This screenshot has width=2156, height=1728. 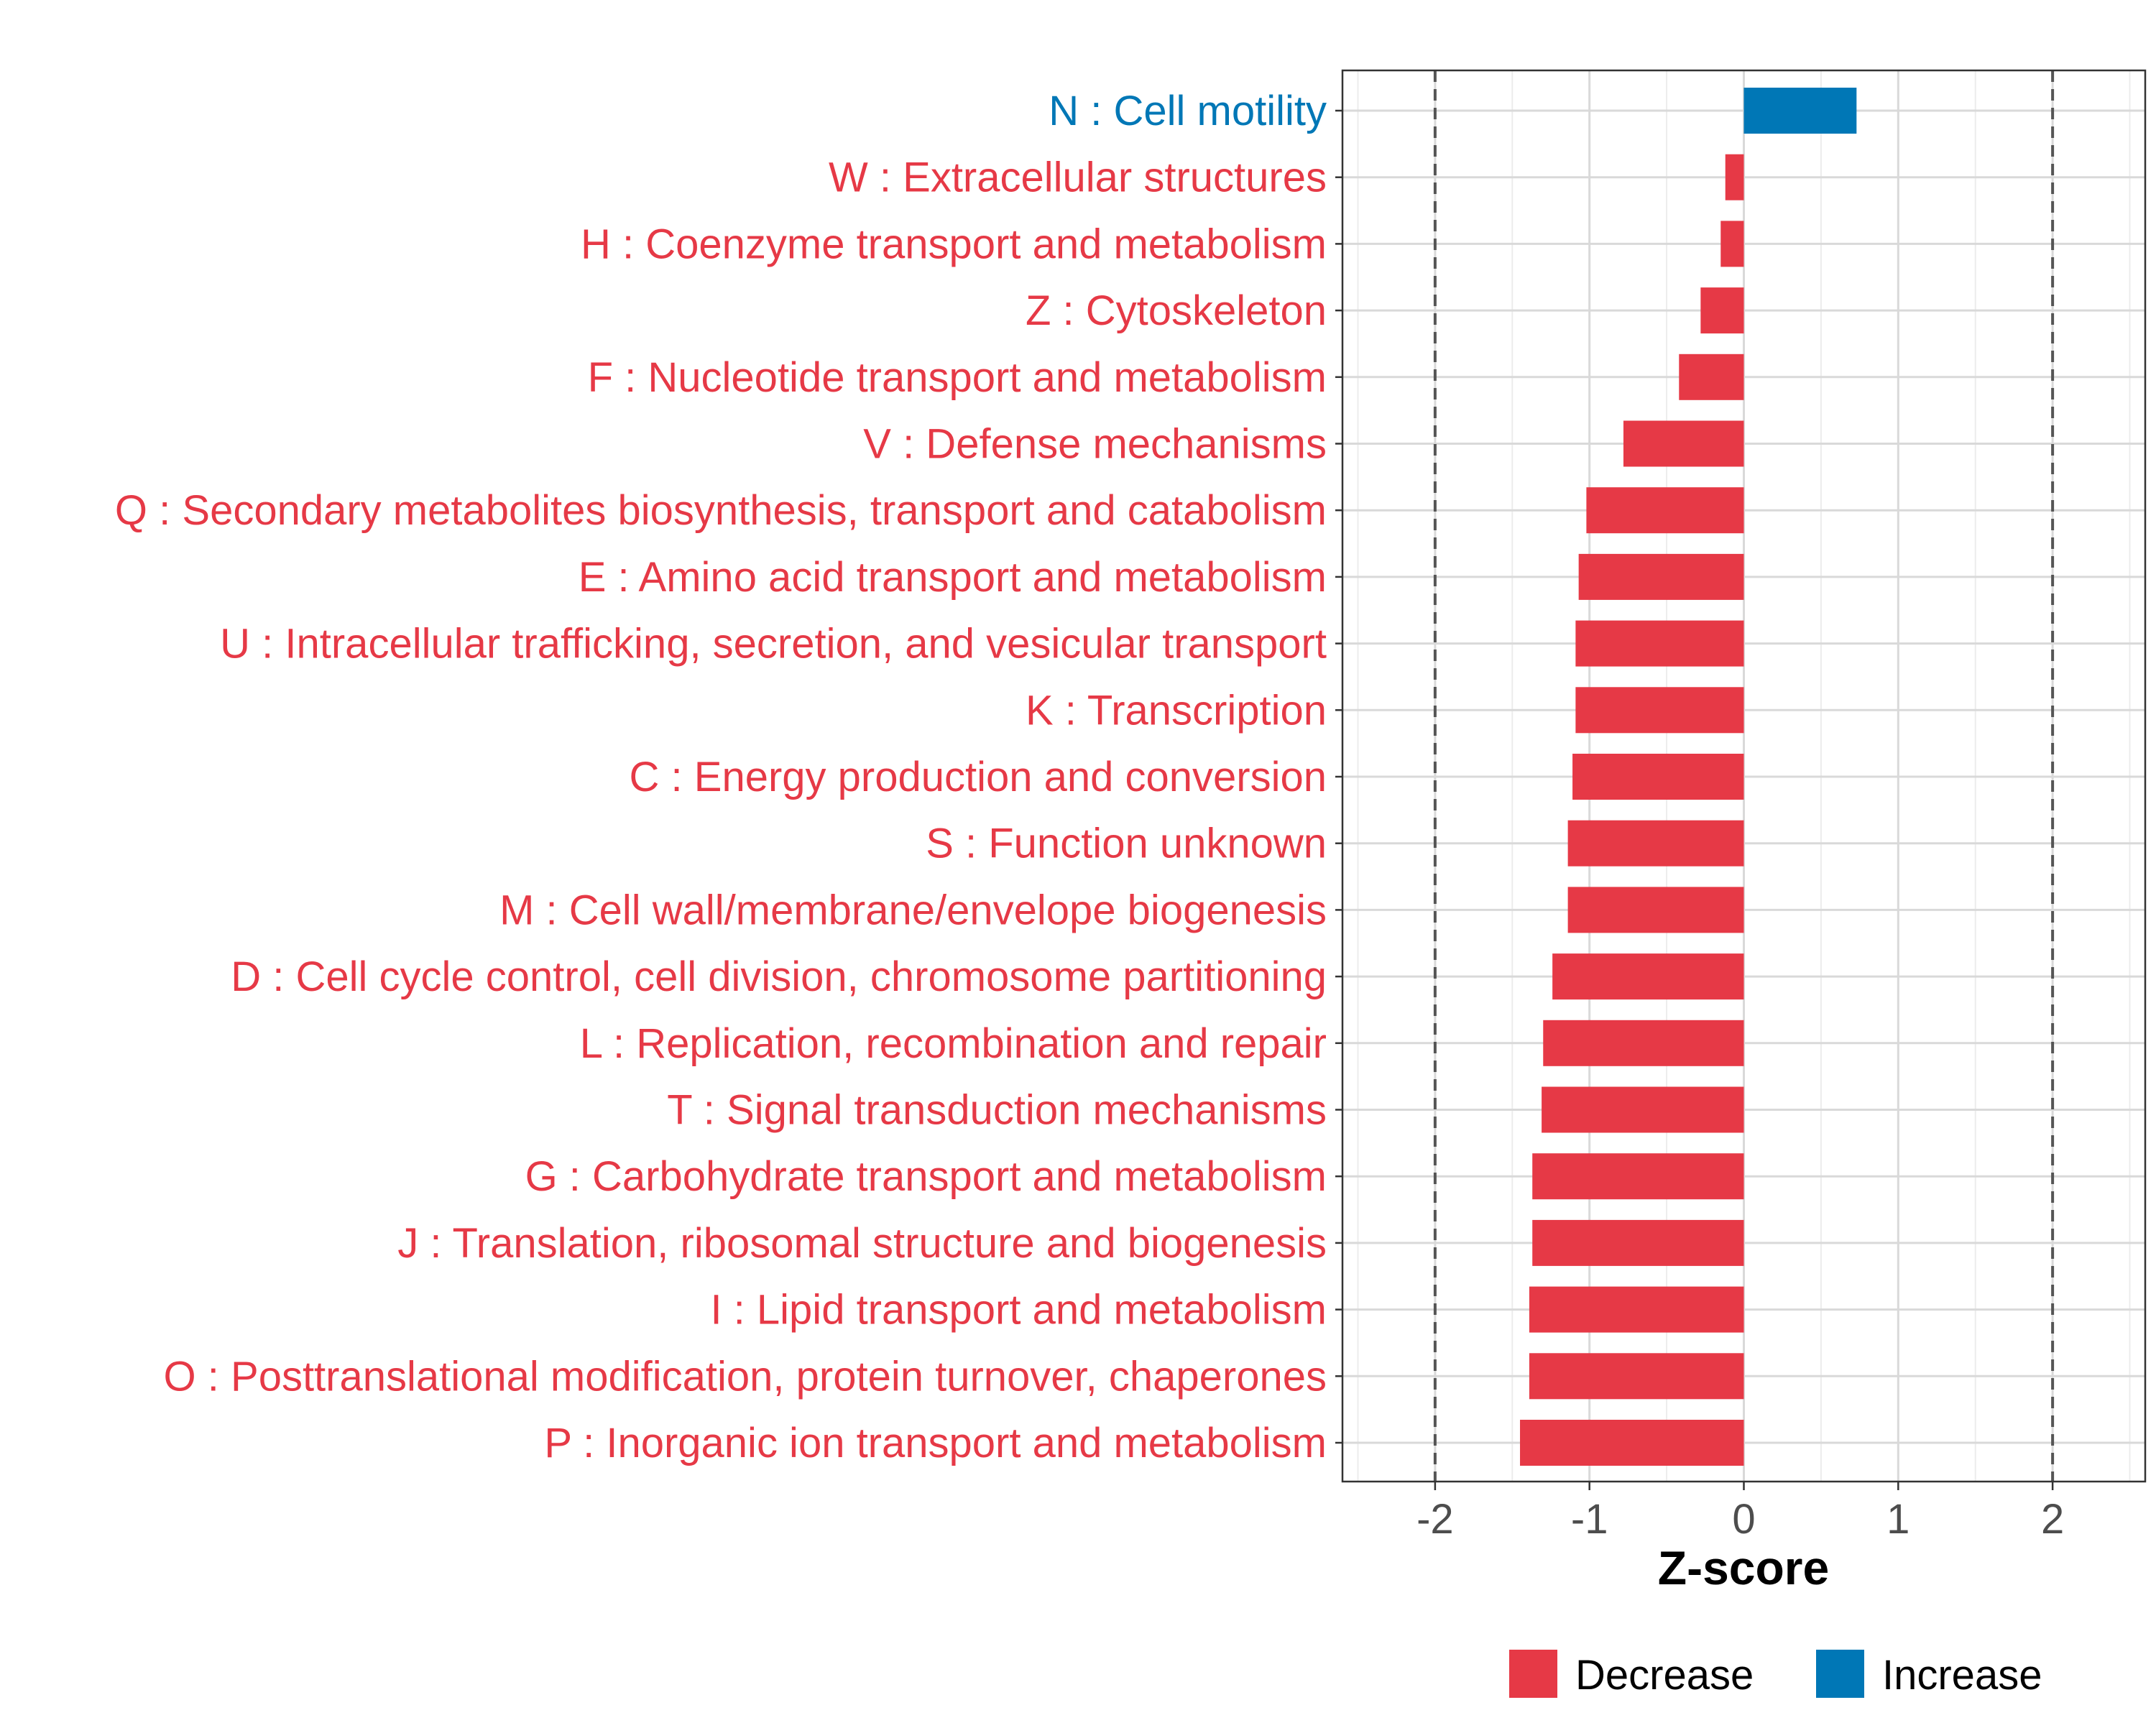 I want to click on category-label: Z : Cytoskeleton, so click(x=1176, y=310).